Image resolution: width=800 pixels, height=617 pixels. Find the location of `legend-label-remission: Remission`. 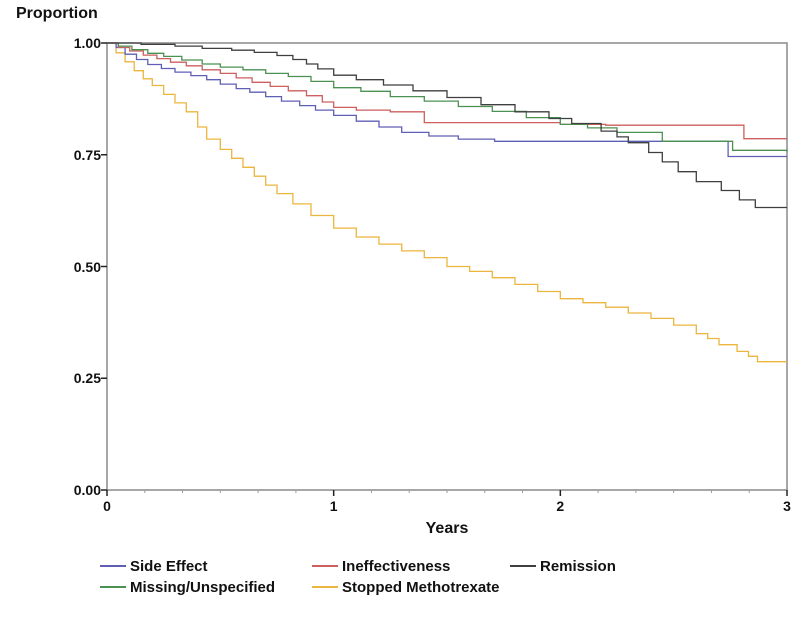

legend-label-remission: Remission is located at coordinates (578, 566).